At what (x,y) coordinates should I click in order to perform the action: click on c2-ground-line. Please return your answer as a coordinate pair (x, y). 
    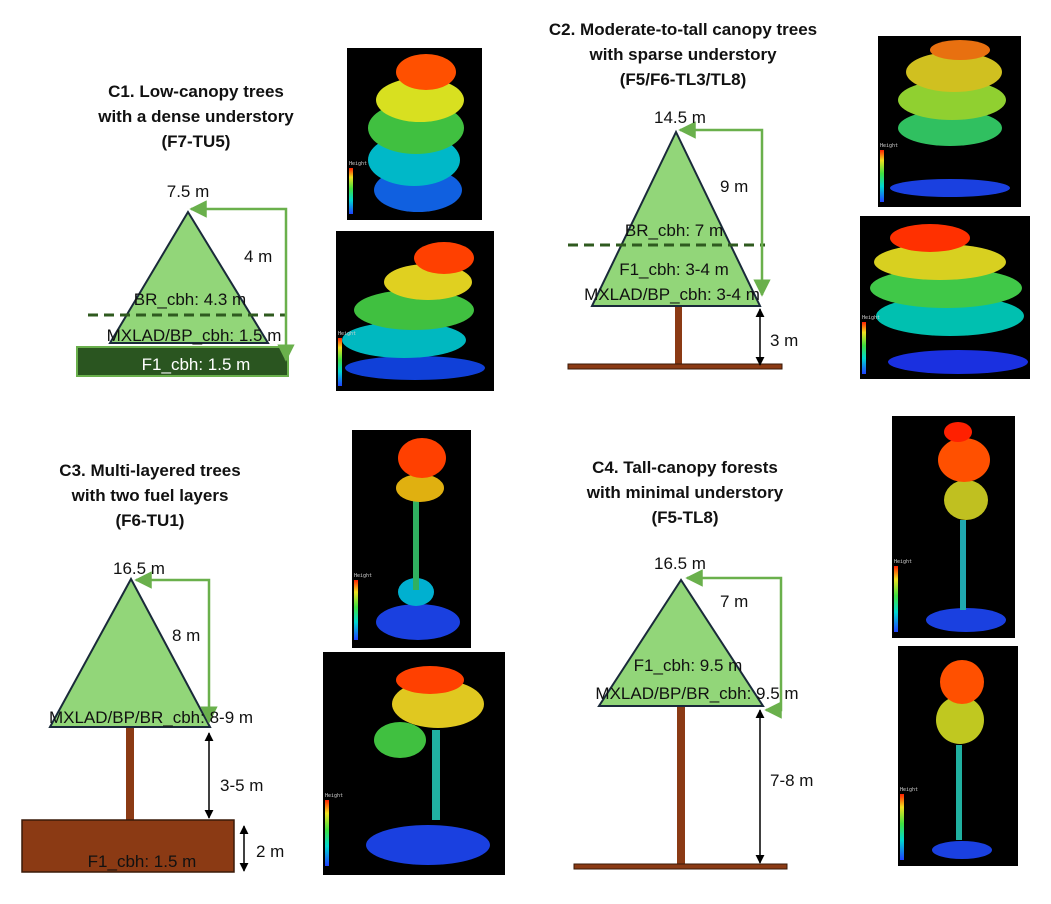
    Looking at the image, I should click on (675, 366).